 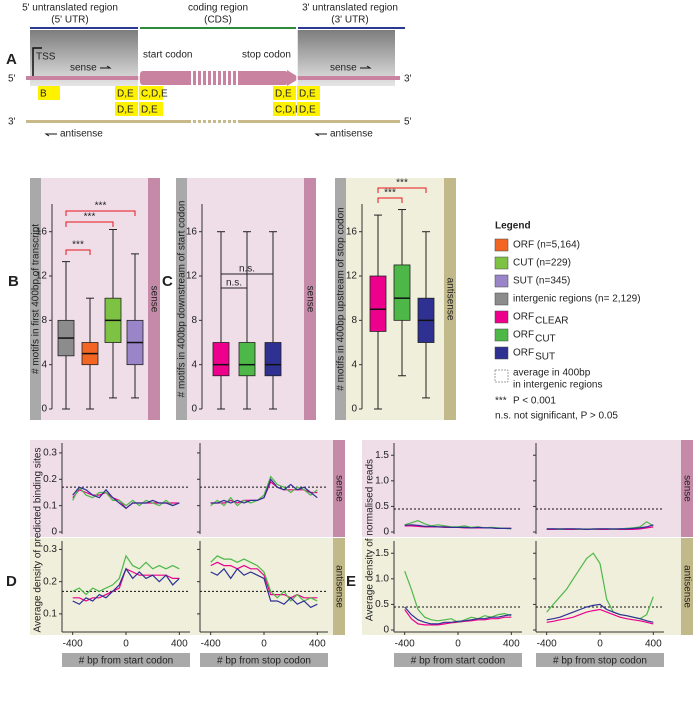 What do you see at coordinates (513, 226) in the screenshot?
I see `legend-title: Legend` at bounding box center [513, 226].